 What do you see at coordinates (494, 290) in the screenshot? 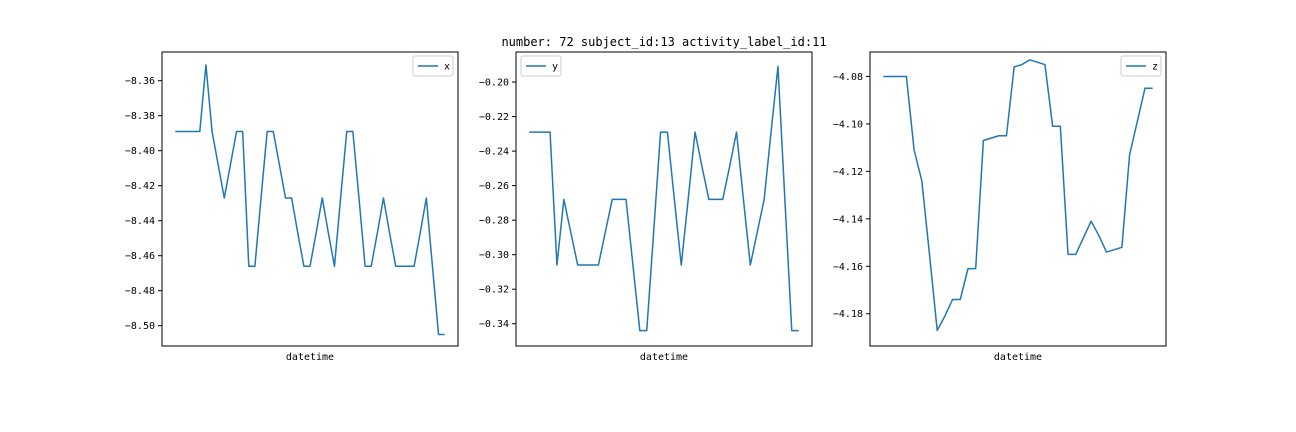
I see `y-tick-label: −0.32` at bounding box center [494, 290].